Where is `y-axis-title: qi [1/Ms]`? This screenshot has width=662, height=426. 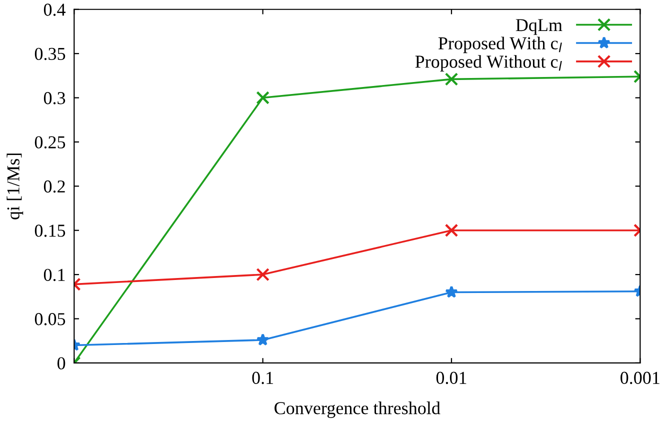 y-axis-title: qi [1/Ms] is located at coordinates (15, 187).